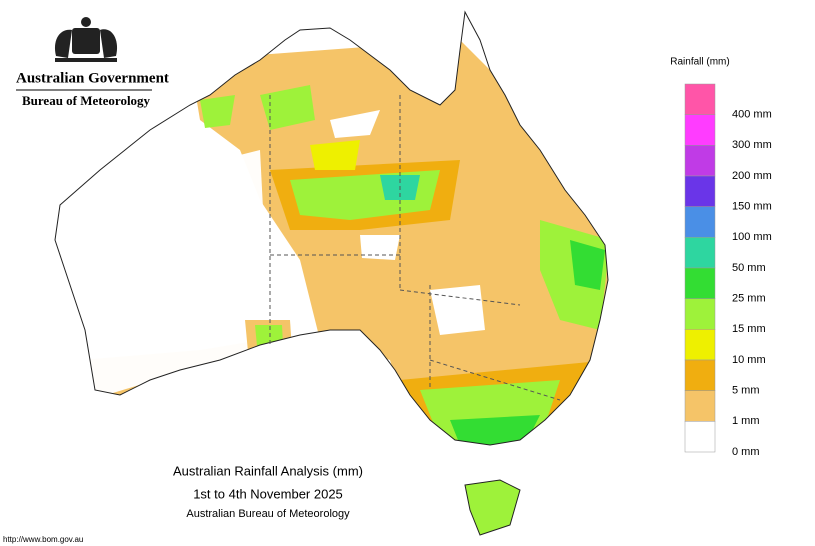 The width and height of the screenshot is (815, 546). Describe the element at coordinates (86, 39) in the screenshot. I see `crest` at that location.